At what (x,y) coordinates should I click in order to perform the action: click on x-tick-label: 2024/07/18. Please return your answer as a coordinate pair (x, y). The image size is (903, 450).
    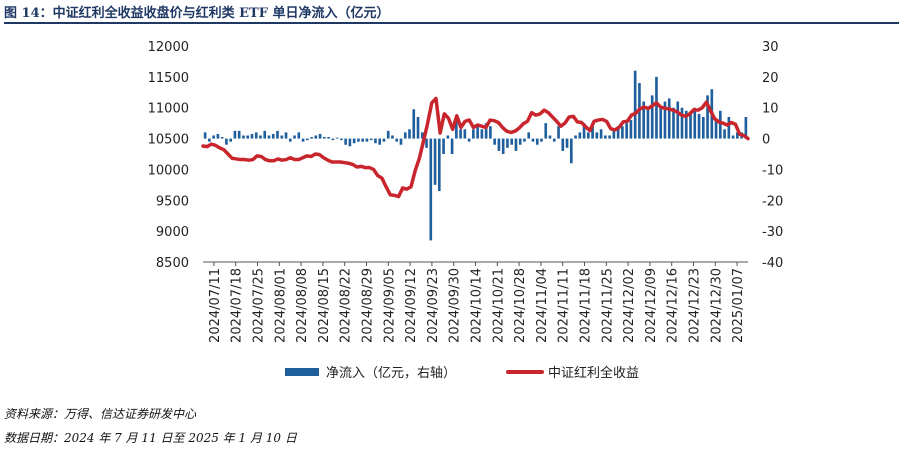
    Looking at the image, I should click on (237, 305).